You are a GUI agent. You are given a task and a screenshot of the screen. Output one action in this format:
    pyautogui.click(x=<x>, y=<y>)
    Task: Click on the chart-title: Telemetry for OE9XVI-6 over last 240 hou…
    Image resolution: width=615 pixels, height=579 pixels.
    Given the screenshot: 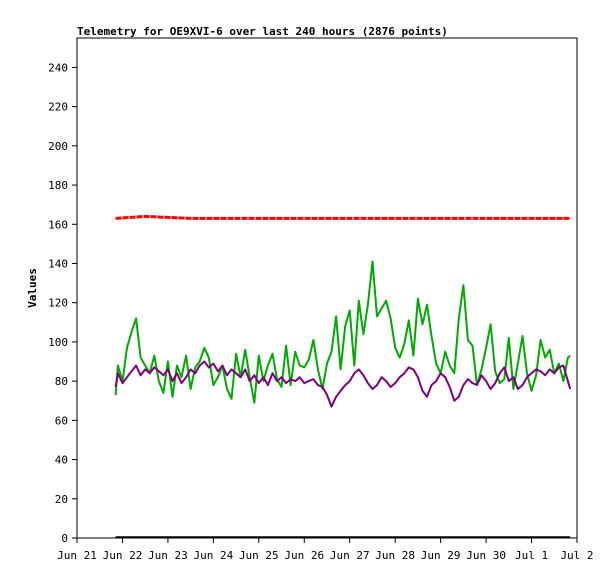 What is the action you would take?
    pyautogui.click(x=262, y=31)
    